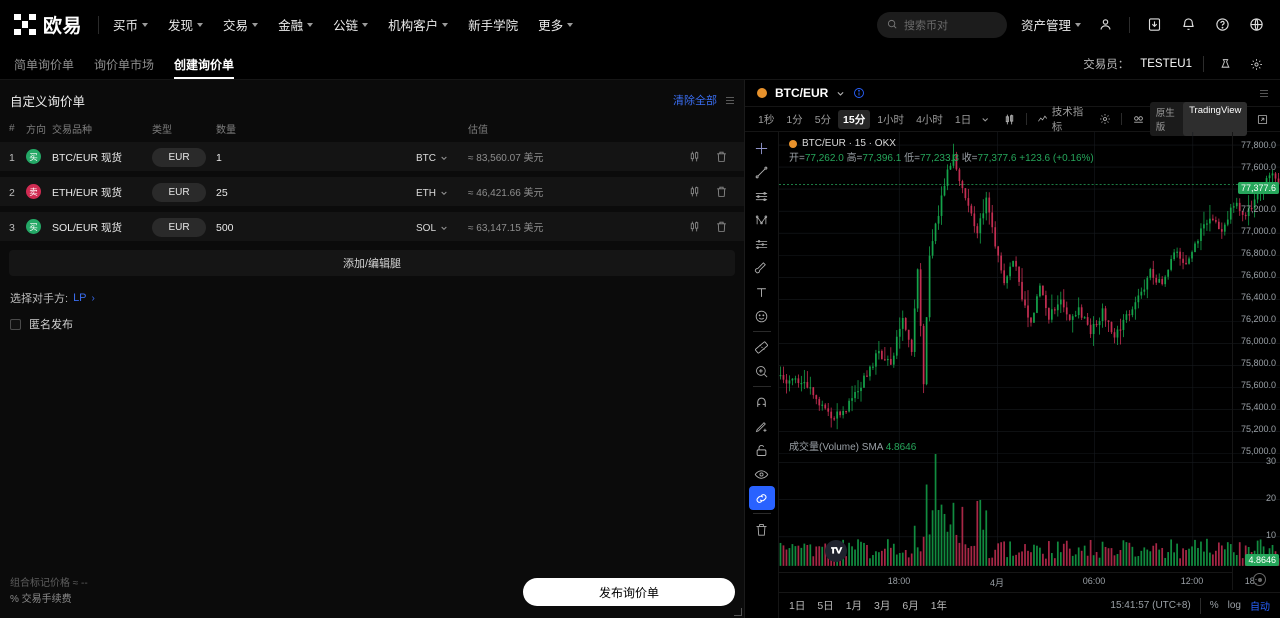  Describe the element at coordinates (762, 148) in the screenshot. I see `crosshair-icon` at that location.